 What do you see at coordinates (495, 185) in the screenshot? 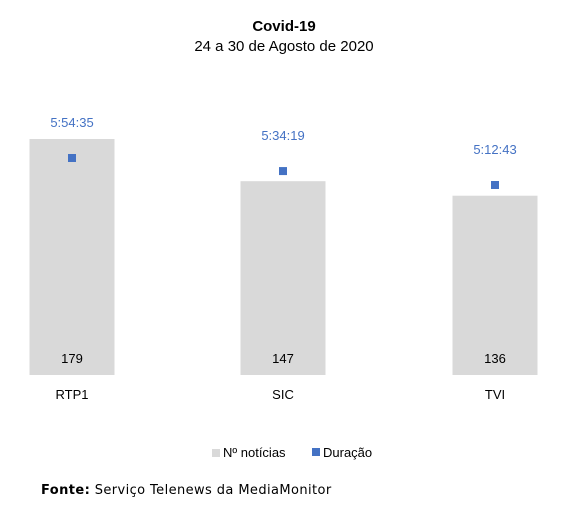
I see `duration-marker-tvi` at bounding box center [495, 185].